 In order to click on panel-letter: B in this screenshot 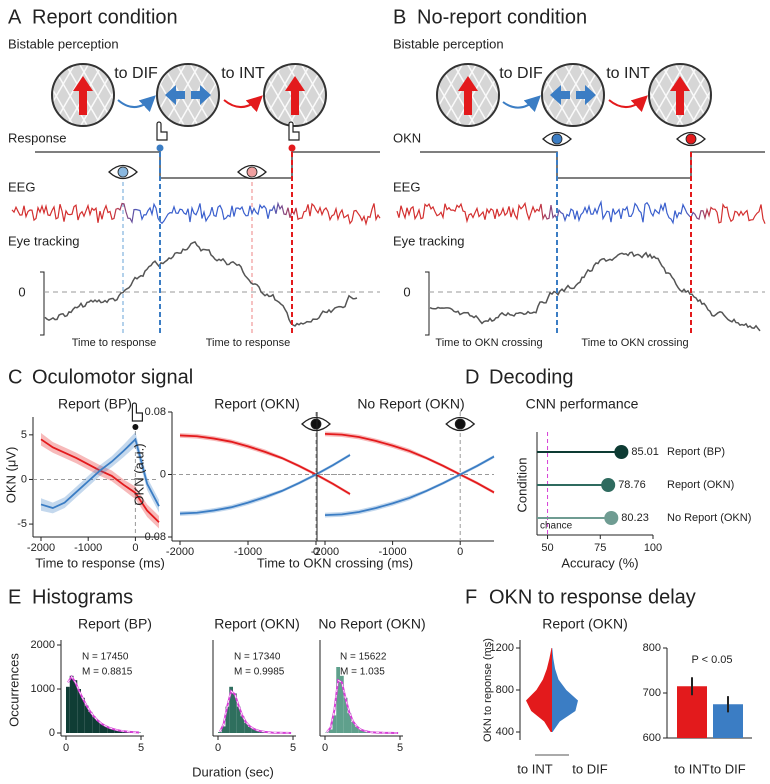, I will do `click(399, 17)`.